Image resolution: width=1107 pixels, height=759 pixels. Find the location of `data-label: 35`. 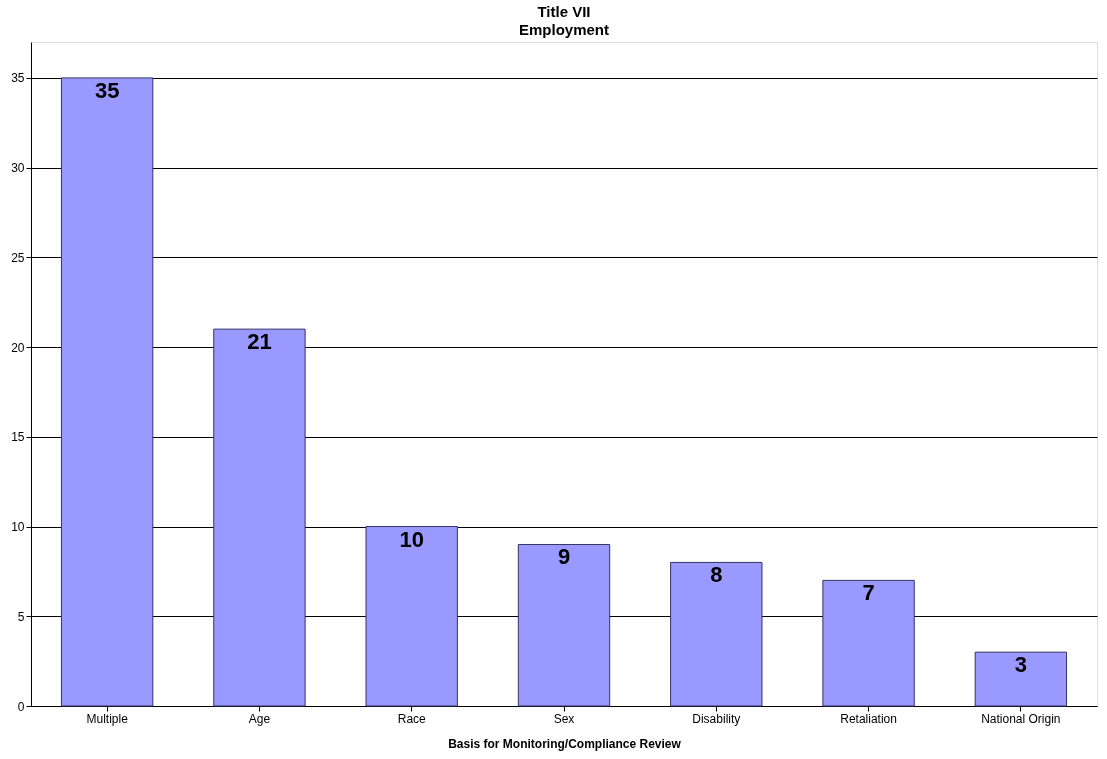

data-label: 35 is located at coordinates (107, 90).